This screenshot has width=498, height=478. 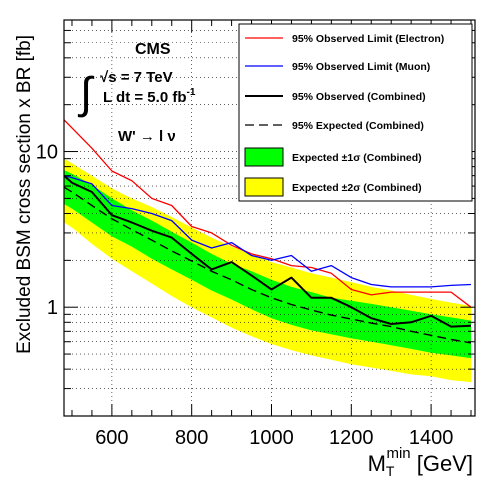 What do you see at coordinates (357, 158) in the screenshot?
I see `legend-label: Expected ±1σ (Combined)` at bounding box center [357, 158].